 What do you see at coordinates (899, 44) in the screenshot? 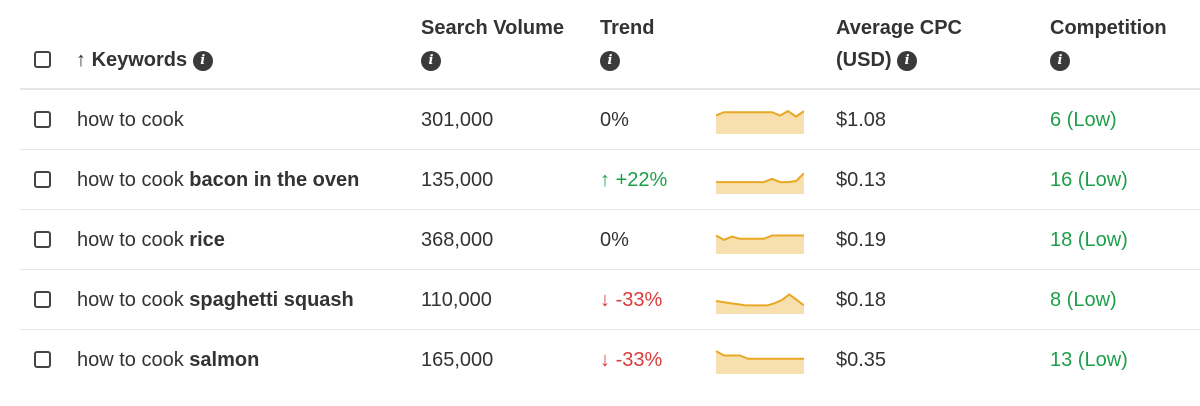
I see `avg-cpc-column-header: Average CPC (USD) i` at bounding box center [899, 44].